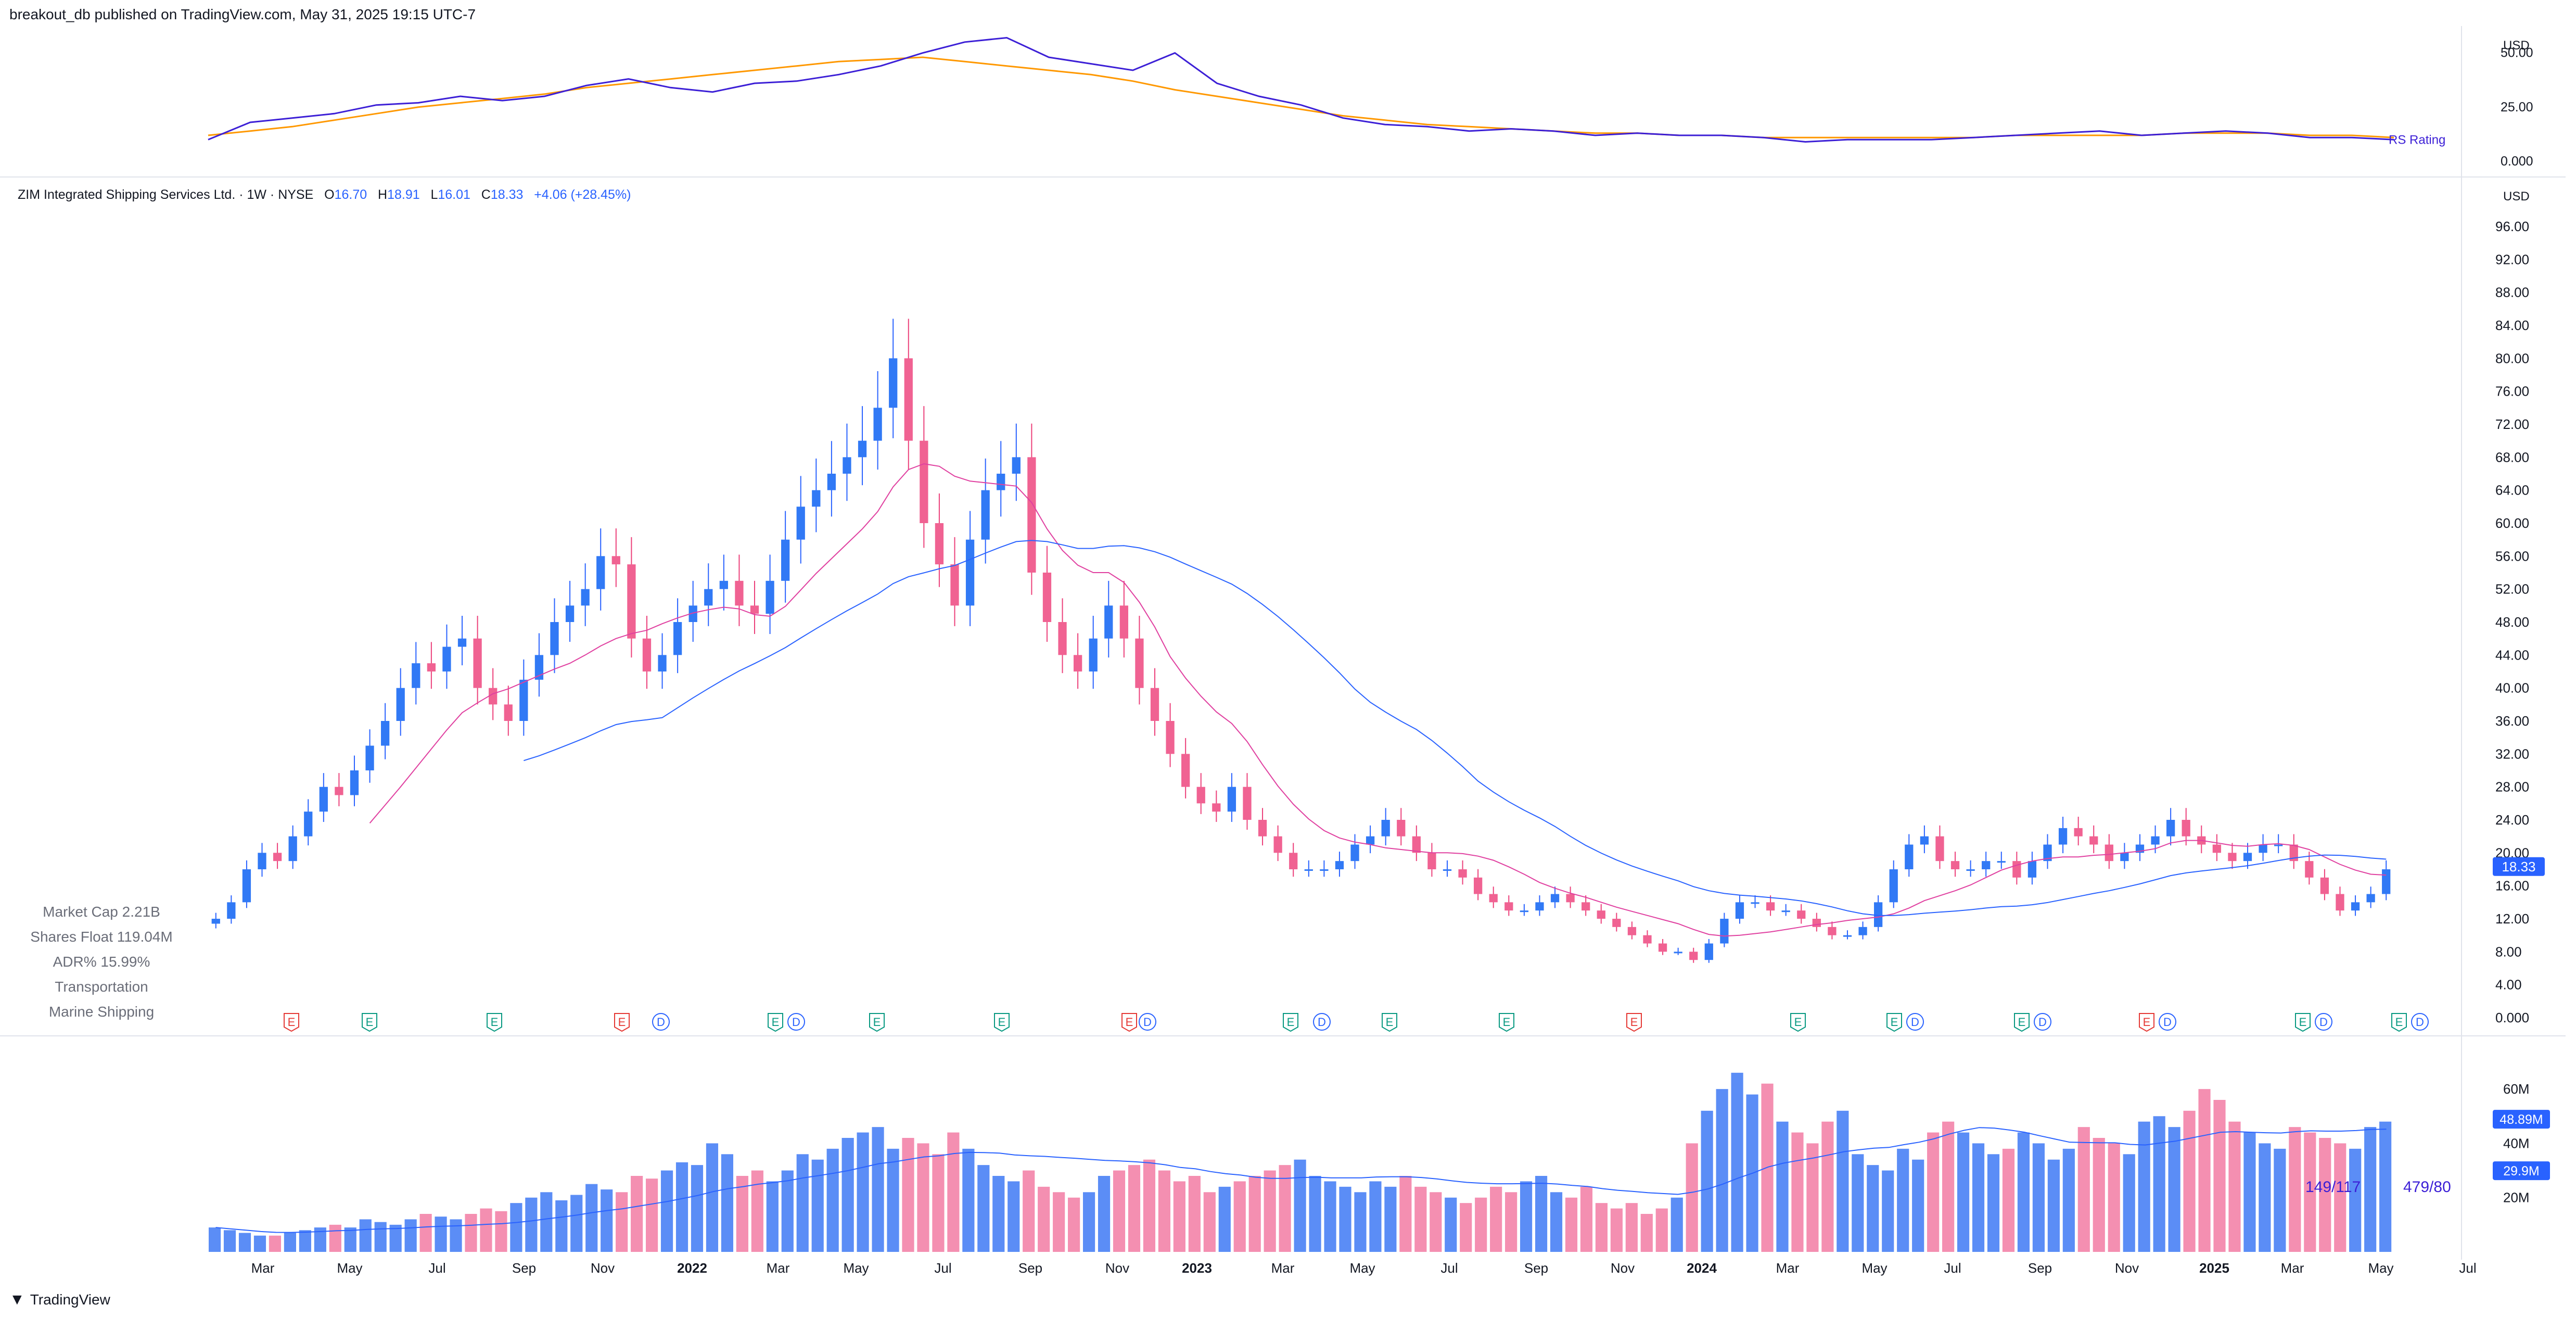 This screenshot has width=2576, height=1318. I want to click on volume-tick-label: 40M, so click(2516, 1143).